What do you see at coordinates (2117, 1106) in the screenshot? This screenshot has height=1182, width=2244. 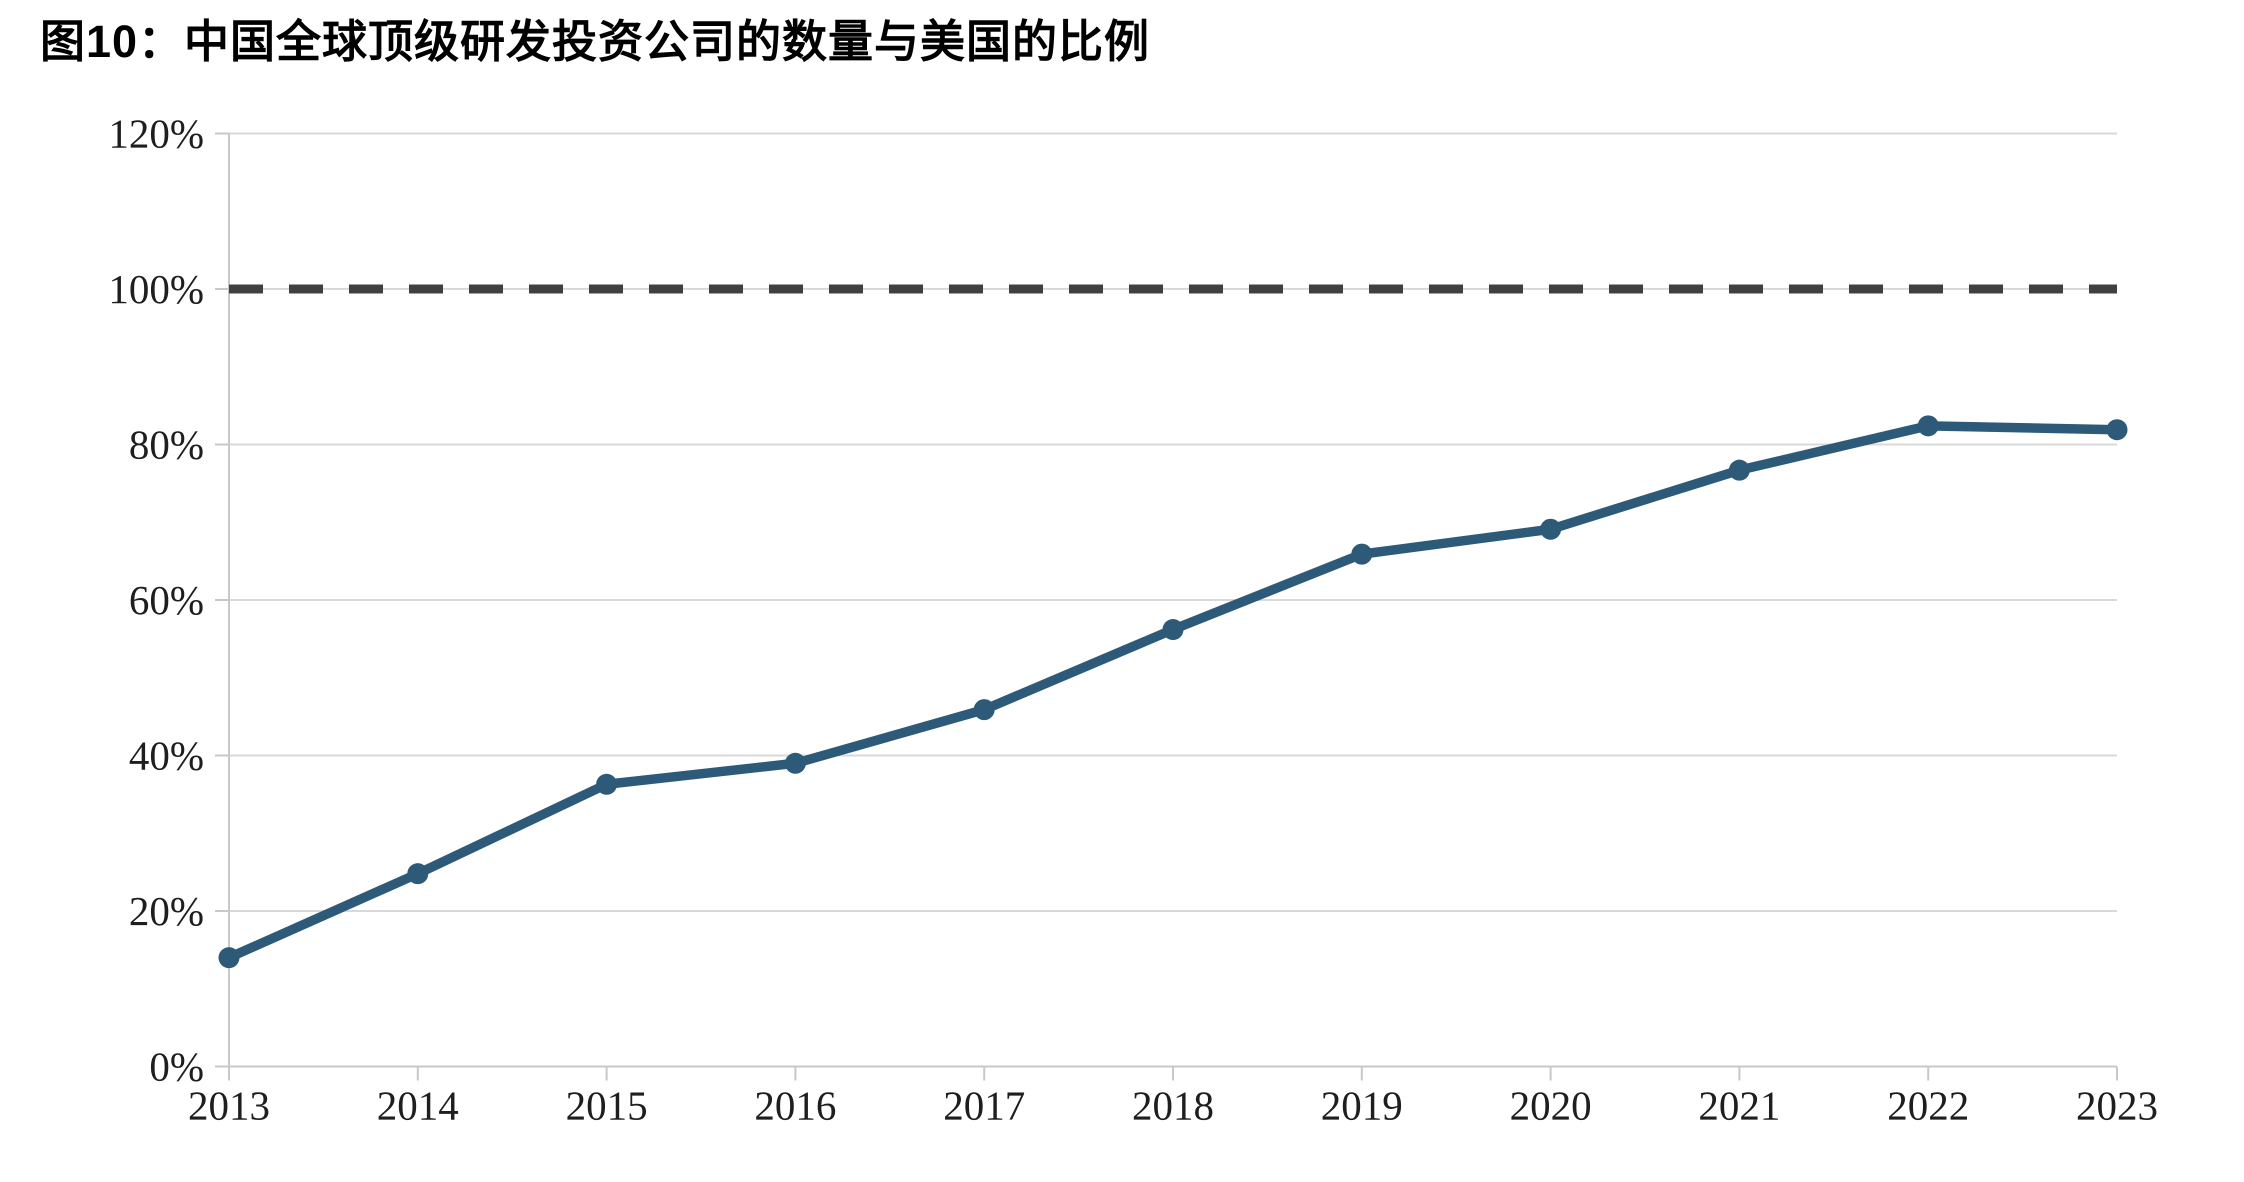 I see `x-tick-label: 2023` at bounding box center [2117, 1106].